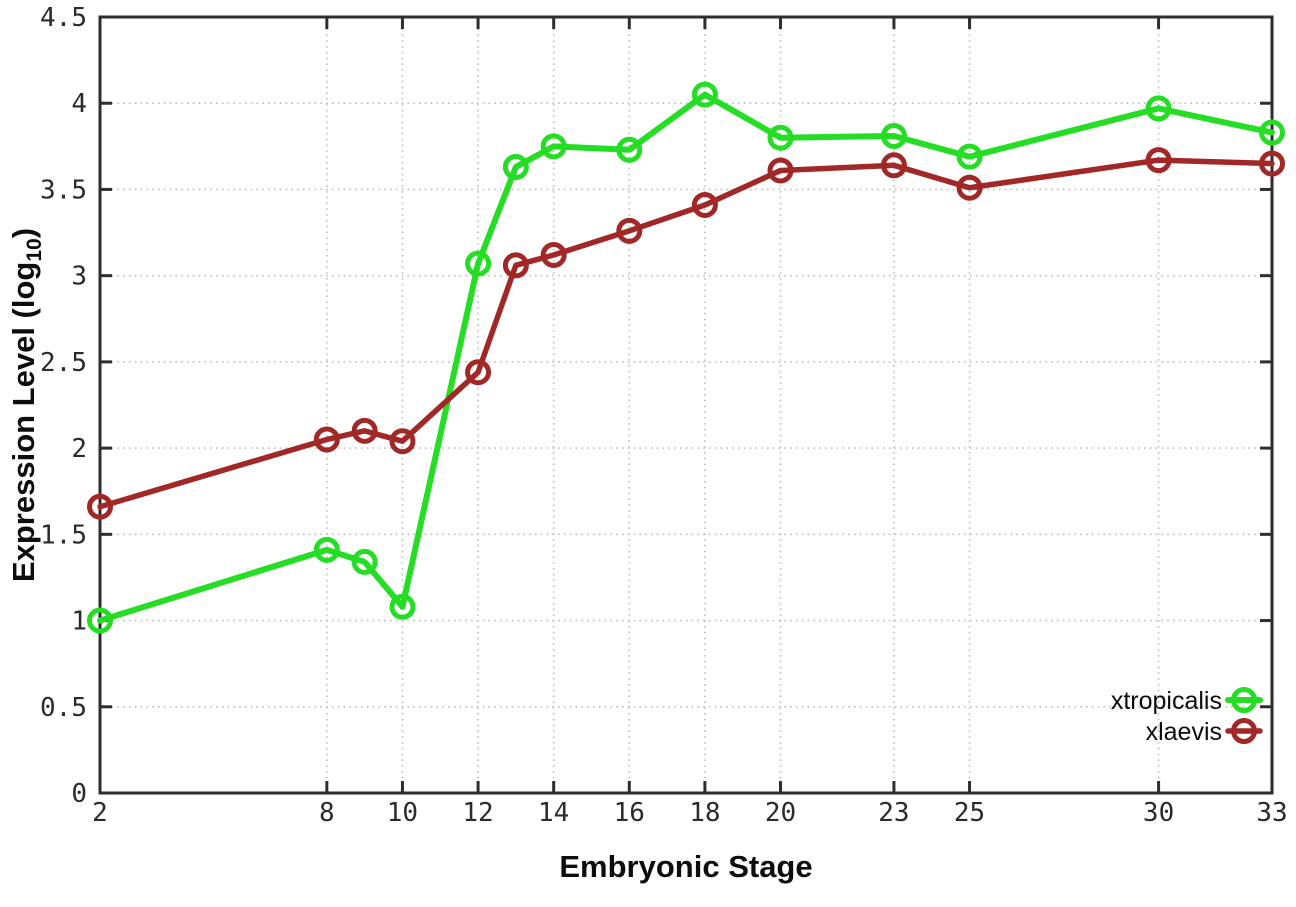 Image resolution: width=1296 pixels, height=907 pixels. What do you see at coordinates (63, 18) in the screenshot?
I see `y-tick-label: 4.5` at bounding box center [63, 18].